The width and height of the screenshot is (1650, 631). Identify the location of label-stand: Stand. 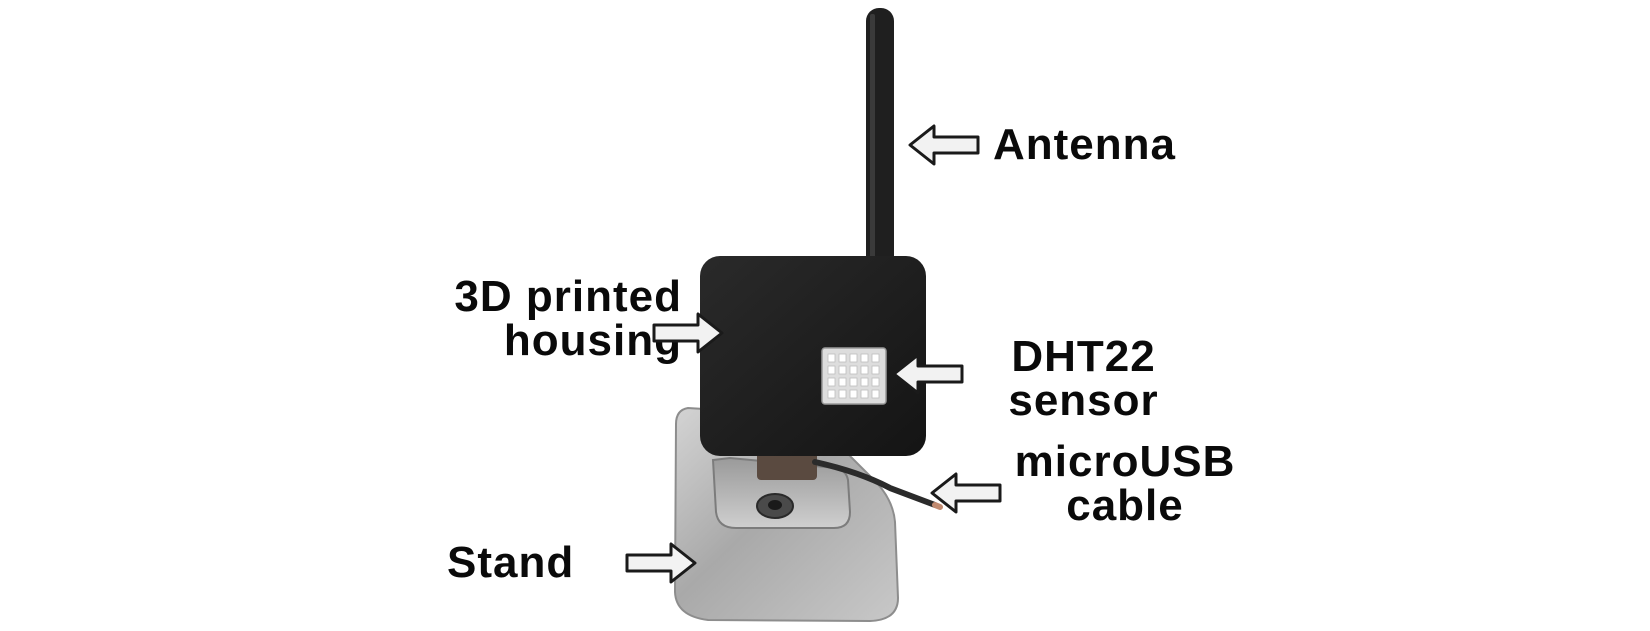
(510, 563).